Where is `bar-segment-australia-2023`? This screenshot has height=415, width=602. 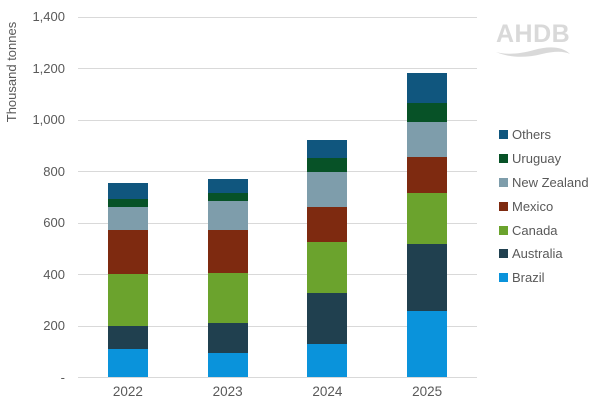
bar-segment-australia-2023 is located at coordinates (227, 337).